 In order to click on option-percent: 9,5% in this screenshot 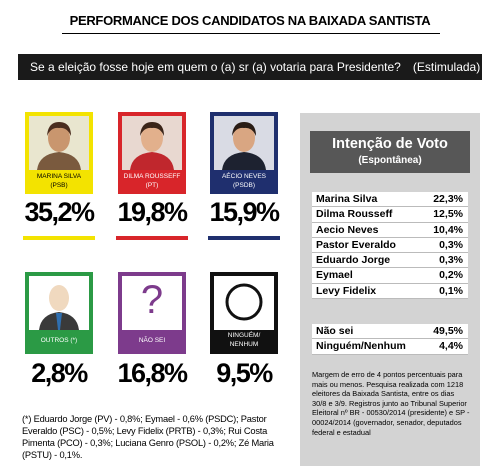, I will do `click(244, 373)`.